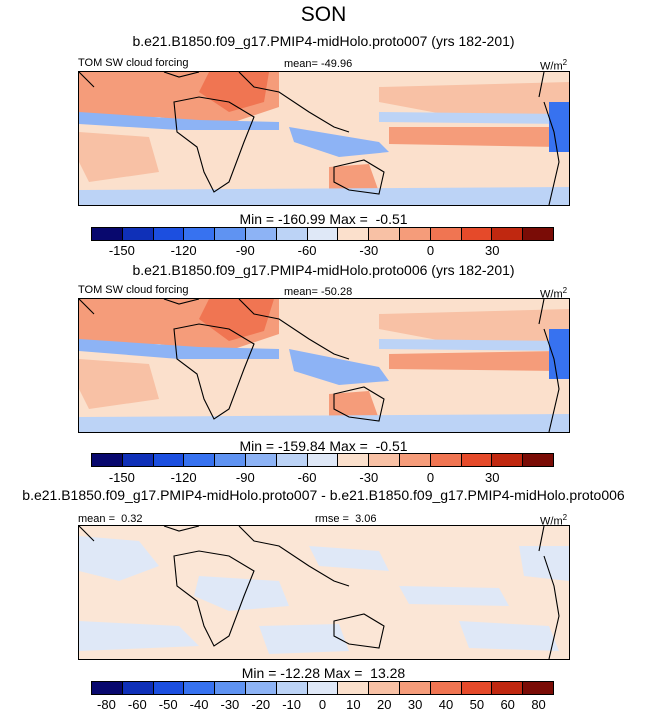 This screenshot has height=715, width=647. Describe the element at coordinates (348, 446) in the screenshot. I see `panel2-max-prefix: Max =` at that location.